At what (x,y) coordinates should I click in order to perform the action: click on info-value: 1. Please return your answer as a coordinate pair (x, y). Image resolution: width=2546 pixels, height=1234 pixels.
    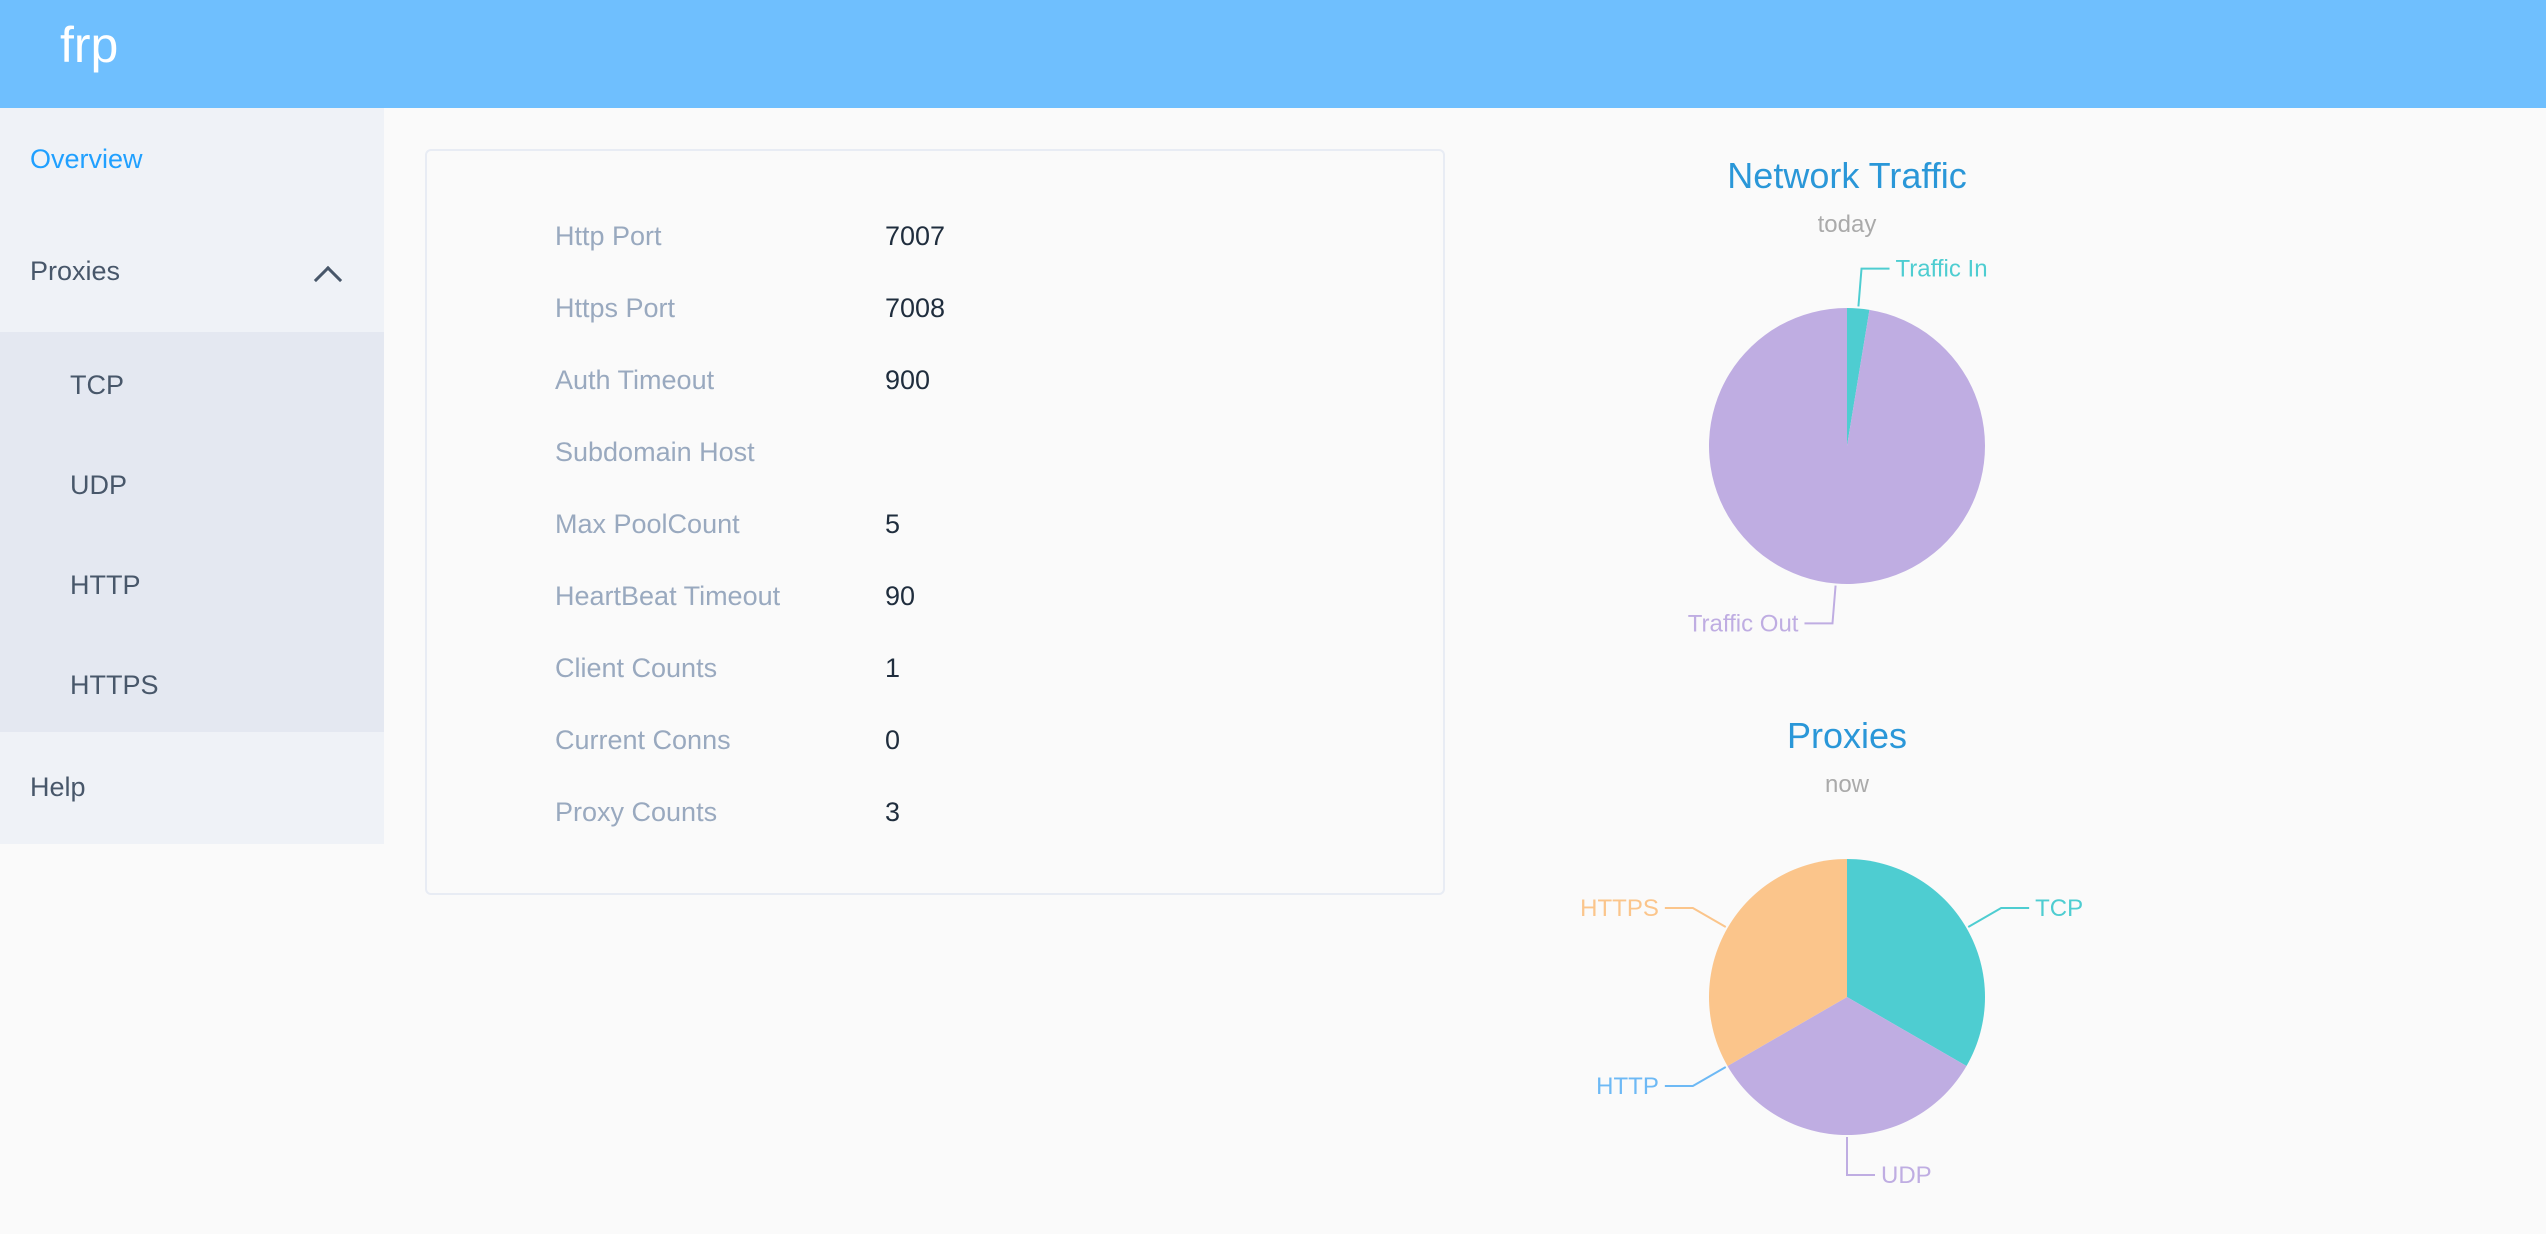
    Looking at the image, I should click on (893, 668).